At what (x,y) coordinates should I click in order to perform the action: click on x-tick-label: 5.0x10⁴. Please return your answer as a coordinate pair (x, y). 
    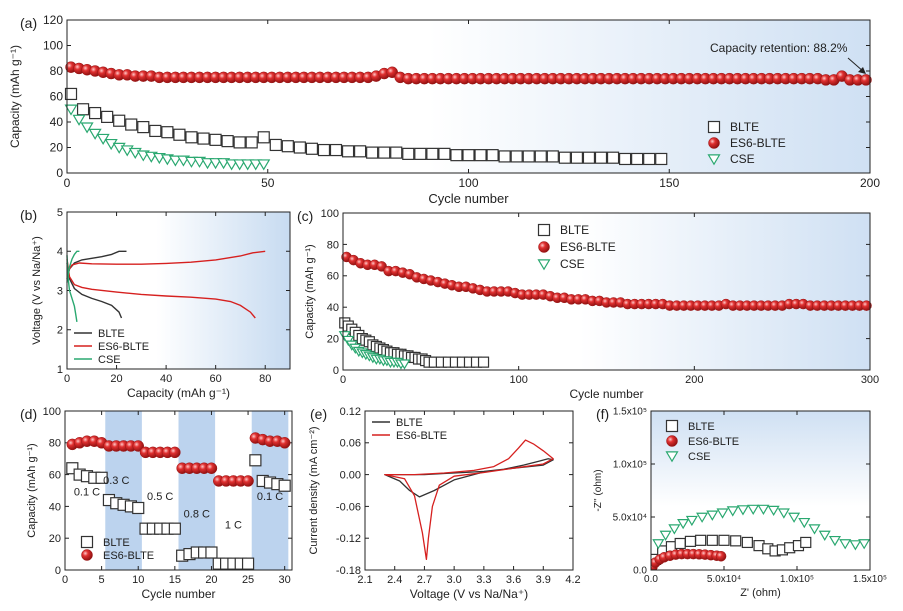
    Looking at the image, I should click on (724, 579).